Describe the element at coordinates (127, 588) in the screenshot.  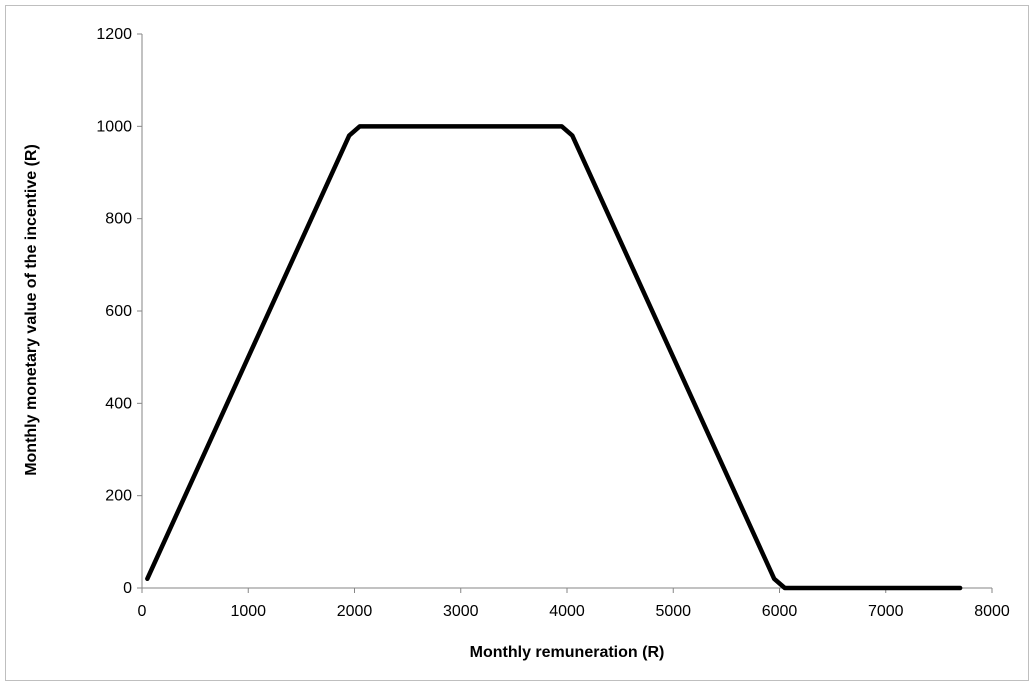
I see `y-tick-label: 0` at that location.